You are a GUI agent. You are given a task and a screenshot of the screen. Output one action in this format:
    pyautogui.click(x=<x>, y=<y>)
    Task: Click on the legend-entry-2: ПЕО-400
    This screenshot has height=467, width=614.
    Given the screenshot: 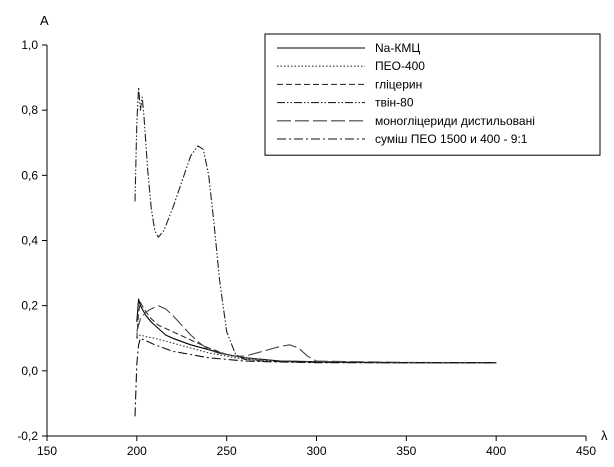 What is the action you would take?
    pyautogui.click(x=400, y=66)
    